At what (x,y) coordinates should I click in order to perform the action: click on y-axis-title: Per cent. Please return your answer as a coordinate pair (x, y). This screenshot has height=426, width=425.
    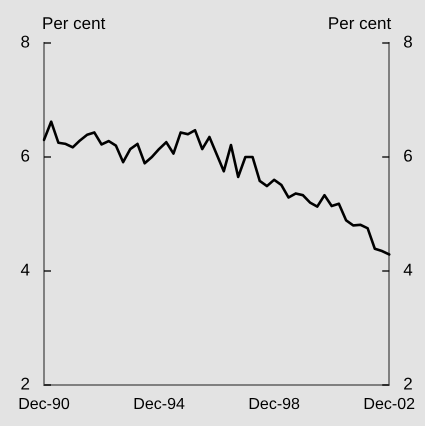
    Looking at the image, I should click on (74, 23).